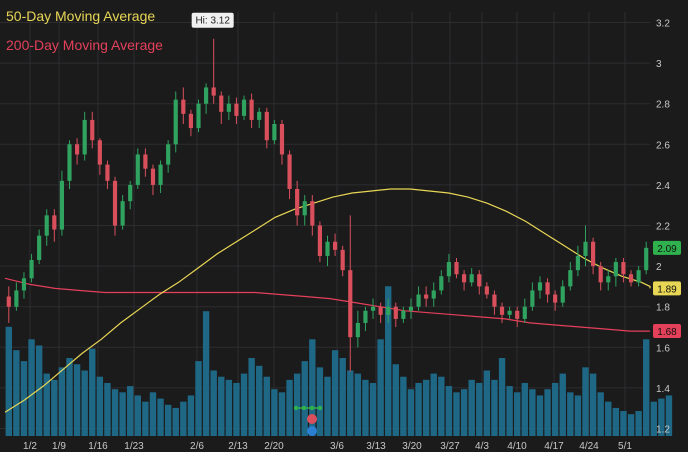 The height and width of the screenshot is (452, 688). Describe the element at coordinates (482, 446) in the screenshot. I see `x-tick-label: 4/3` at that location.